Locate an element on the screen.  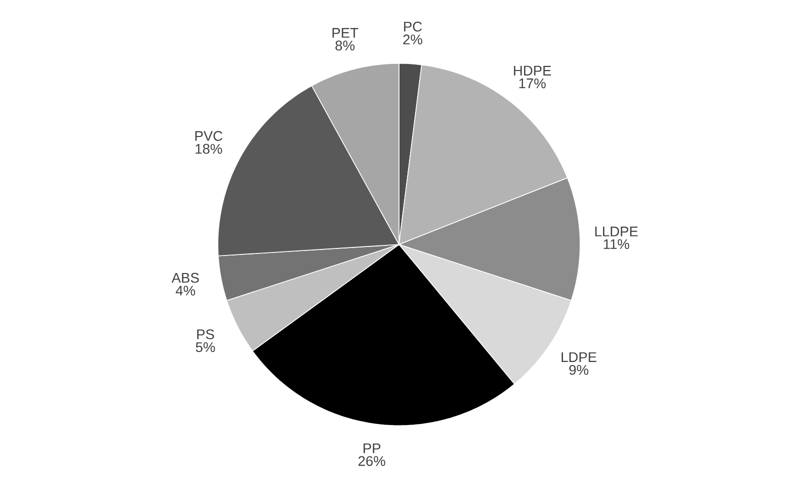
data-label: 26% is located at coordinates (372, 461).